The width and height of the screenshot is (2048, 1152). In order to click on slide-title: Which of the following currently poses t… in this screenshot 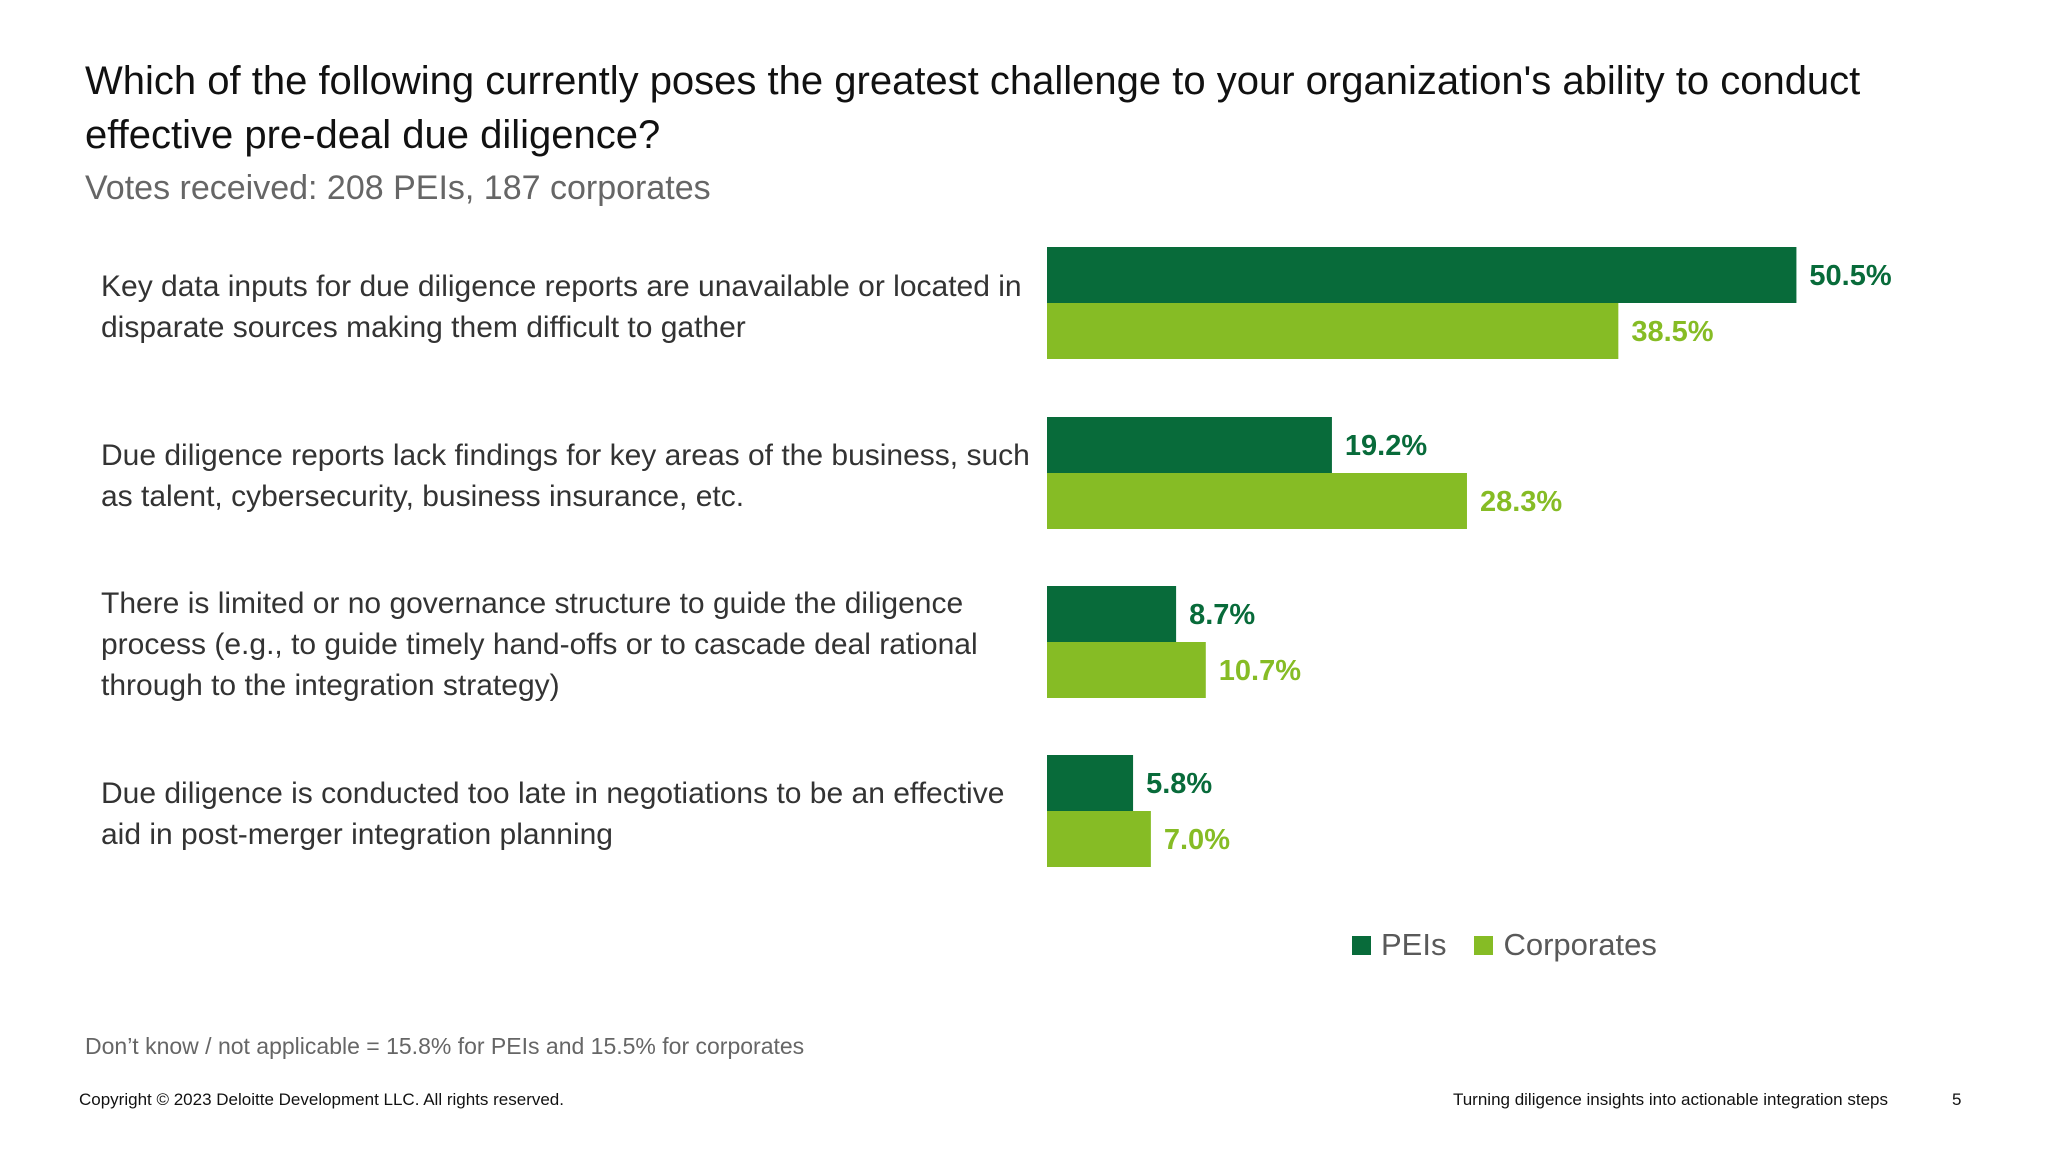, I will do `click(973, 108)`.